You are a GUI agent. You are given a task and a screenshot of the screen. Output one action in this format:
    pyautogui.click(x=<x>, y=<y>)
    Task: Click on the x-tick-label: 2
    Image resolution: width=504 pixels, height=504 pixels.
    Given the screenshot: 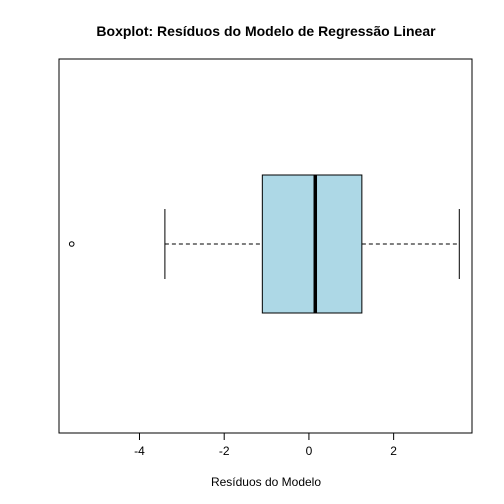 What is the action you would take?
    pyautogui.click(x=393, y=451)
    